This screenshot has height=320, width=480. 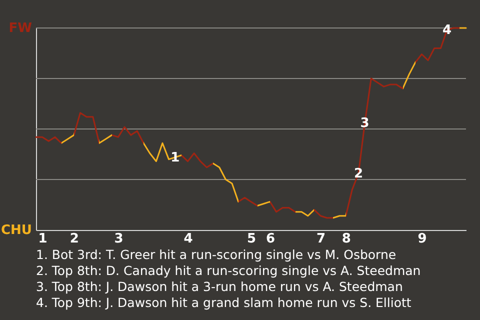 I want to click on x-tick-label: 9, so click(x=422, y=239).